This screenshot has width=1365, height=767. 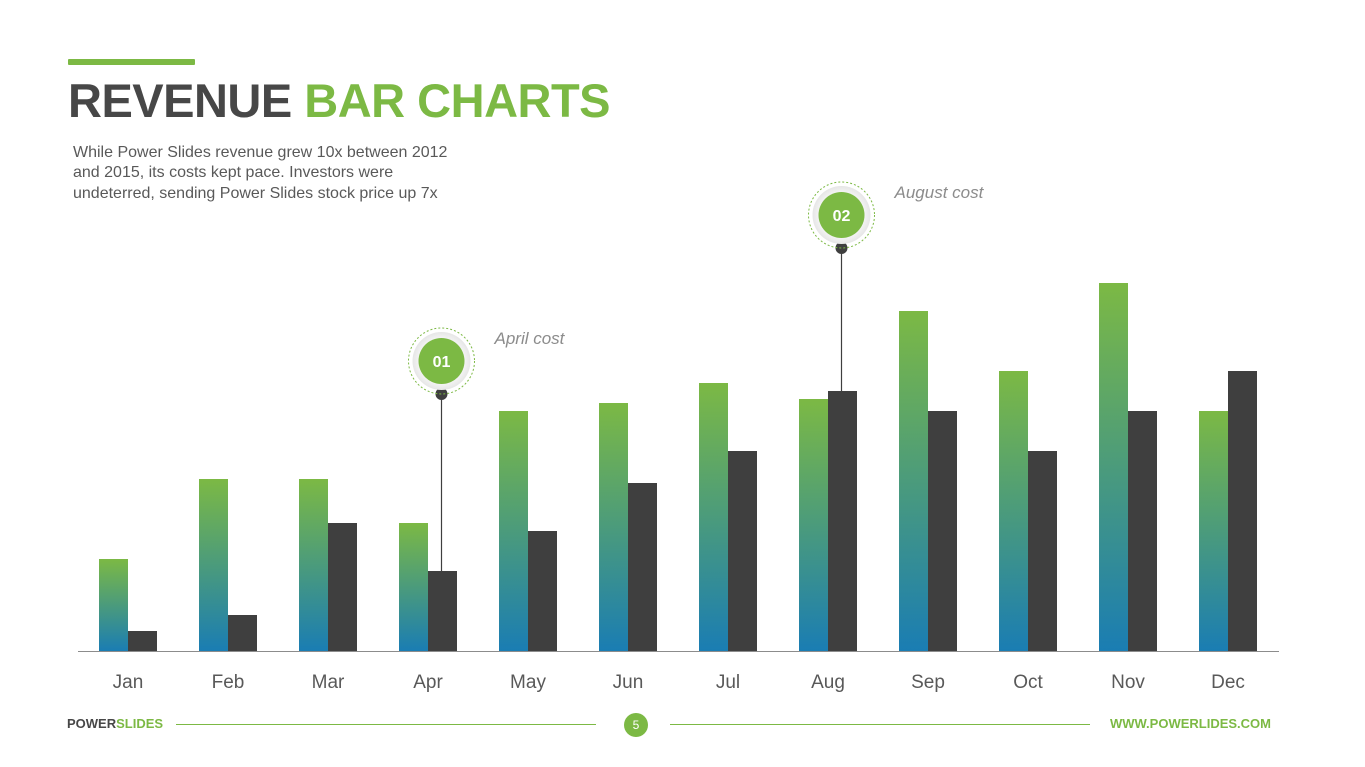 I want to click on bar-series-2-dec, so click(x=1242, y=511).